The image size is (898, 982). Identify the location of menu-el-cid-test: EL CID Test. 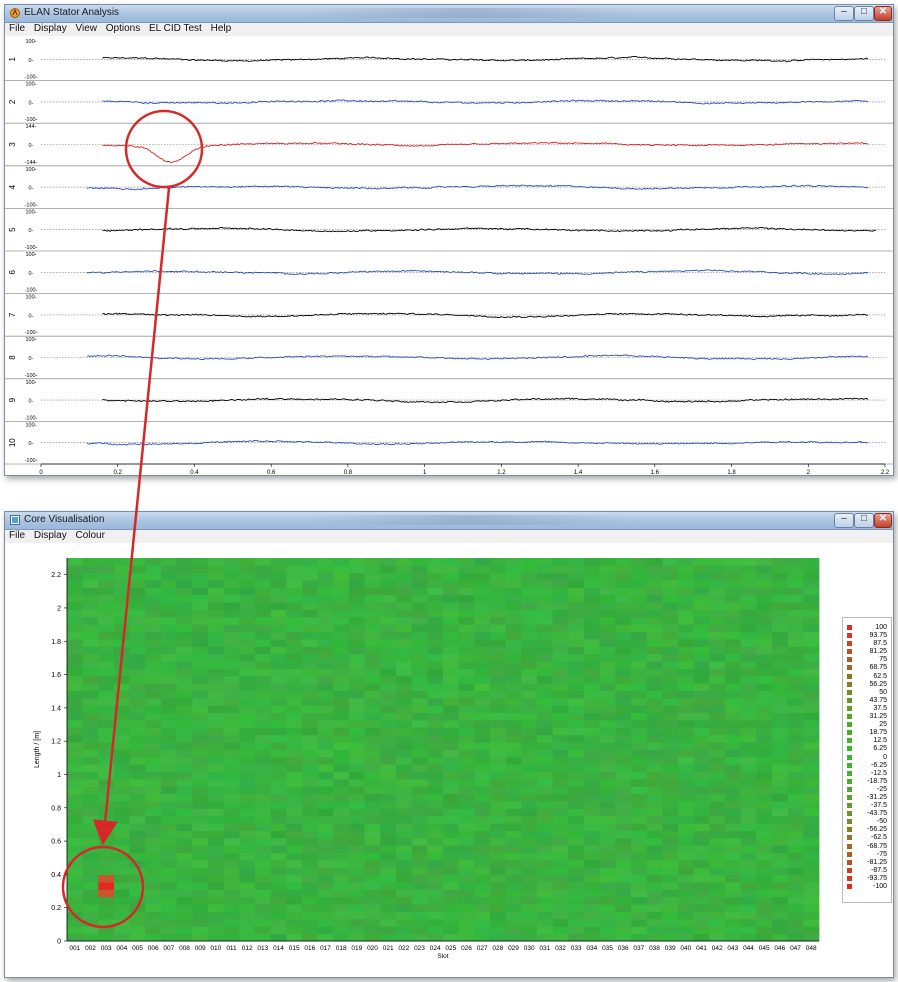
(175, 28).